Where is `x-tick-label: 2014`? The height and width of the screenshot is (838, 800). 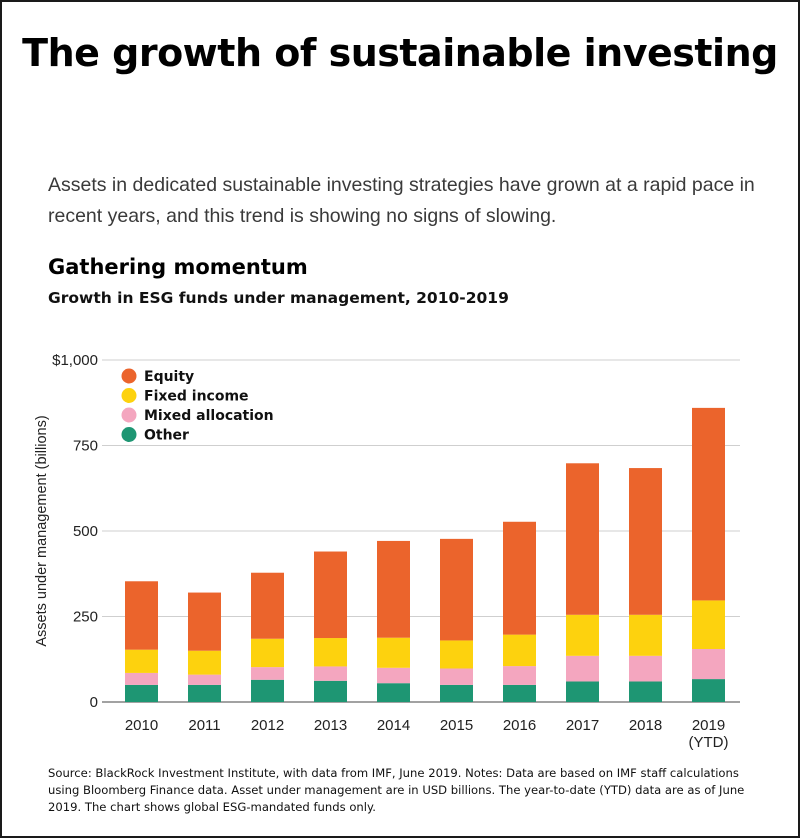 x-tick-label: 2014 is located at coordinates (393, 725).